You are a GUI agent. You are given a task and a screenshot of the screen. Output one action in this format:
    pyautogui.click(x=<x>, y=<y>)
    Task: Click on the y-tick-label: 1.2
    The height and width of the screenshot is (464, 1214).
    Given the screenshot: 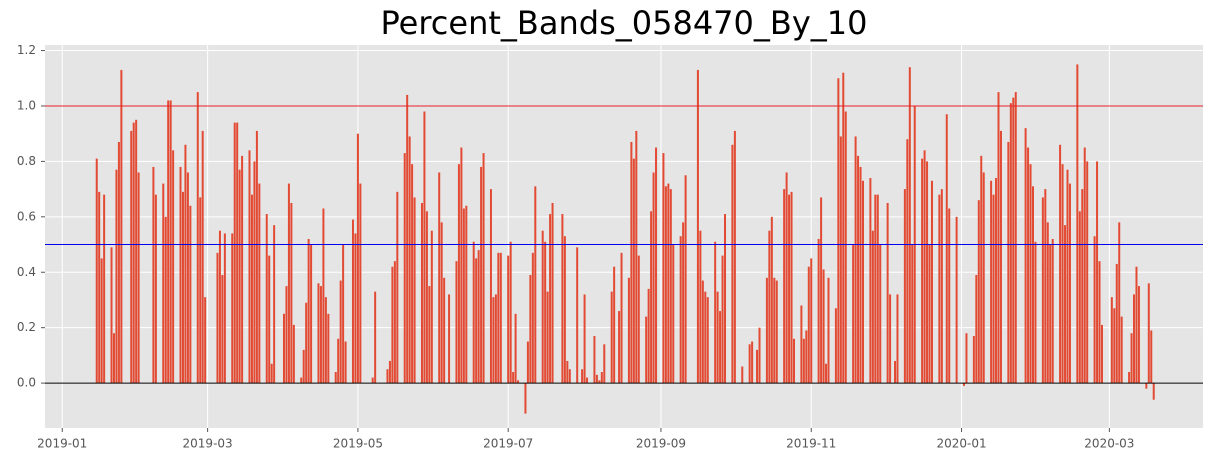 What is the action you would take?
    pyautogui.click(x=26, y=50)
    